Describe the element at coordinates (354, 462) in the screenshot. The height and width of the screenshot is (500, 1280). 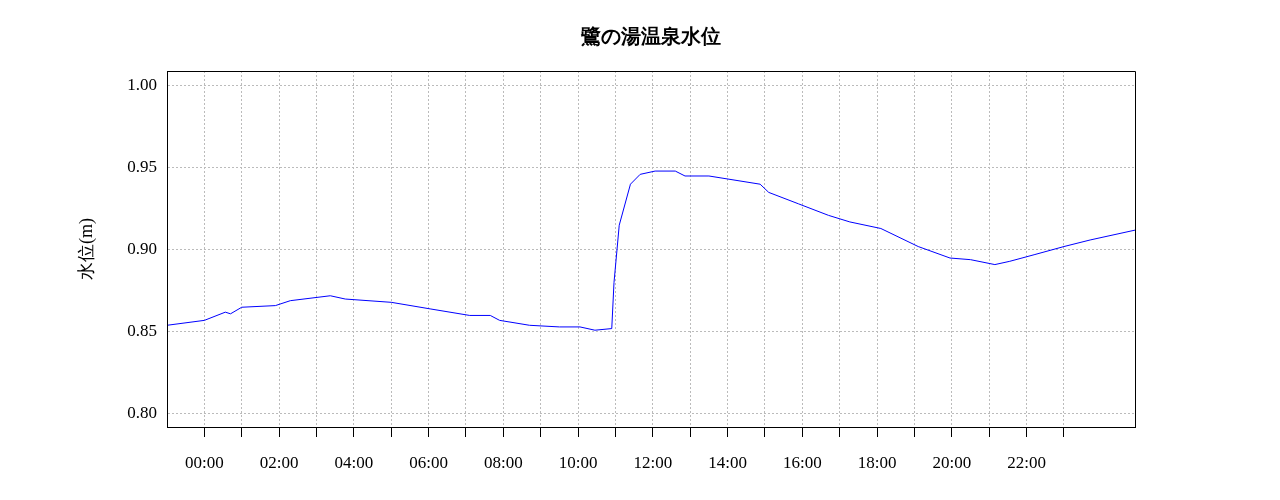
I see `x-tick-label: 04:00` at that location.